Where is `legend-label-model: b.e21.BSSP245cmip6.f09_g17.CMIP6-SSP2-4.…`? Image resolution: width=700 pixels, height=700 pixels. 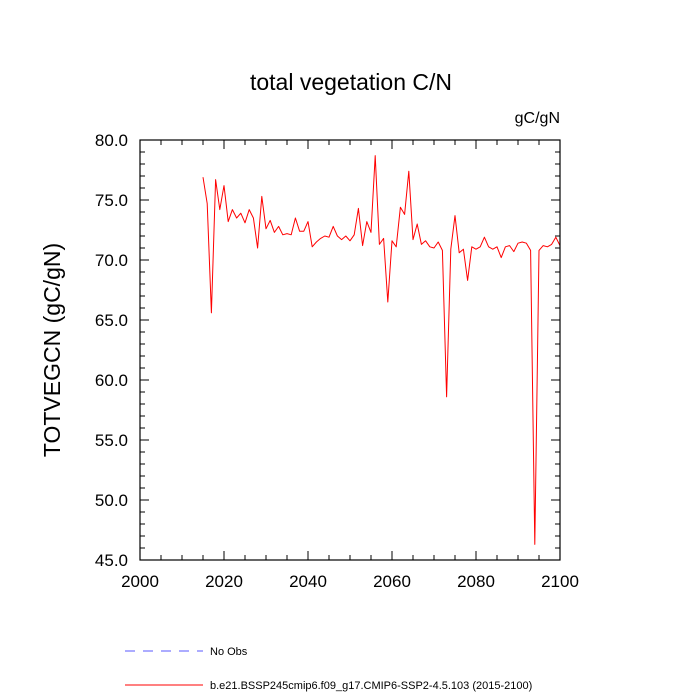
legend-label-model: b.e21.BSSP245cmip6.f09_g17.CMIP6-SSP2-4.… is located at coordinates (371, 686).